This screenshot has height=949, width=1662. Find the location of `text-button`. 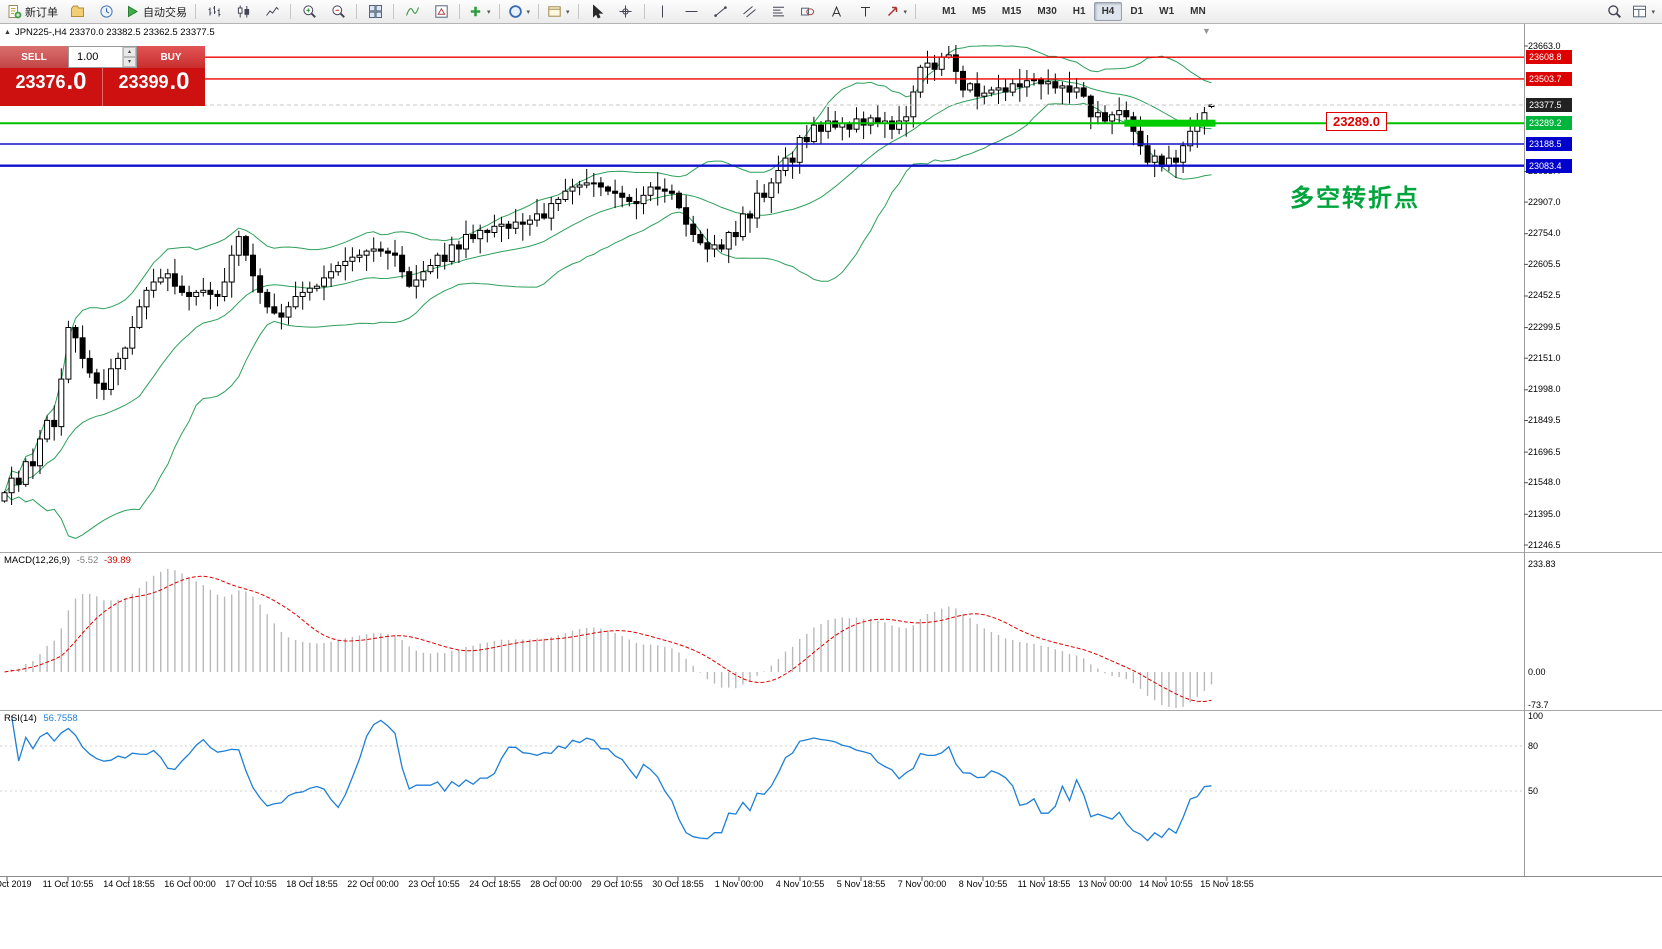

text-button is located at coordinates (837, 12).